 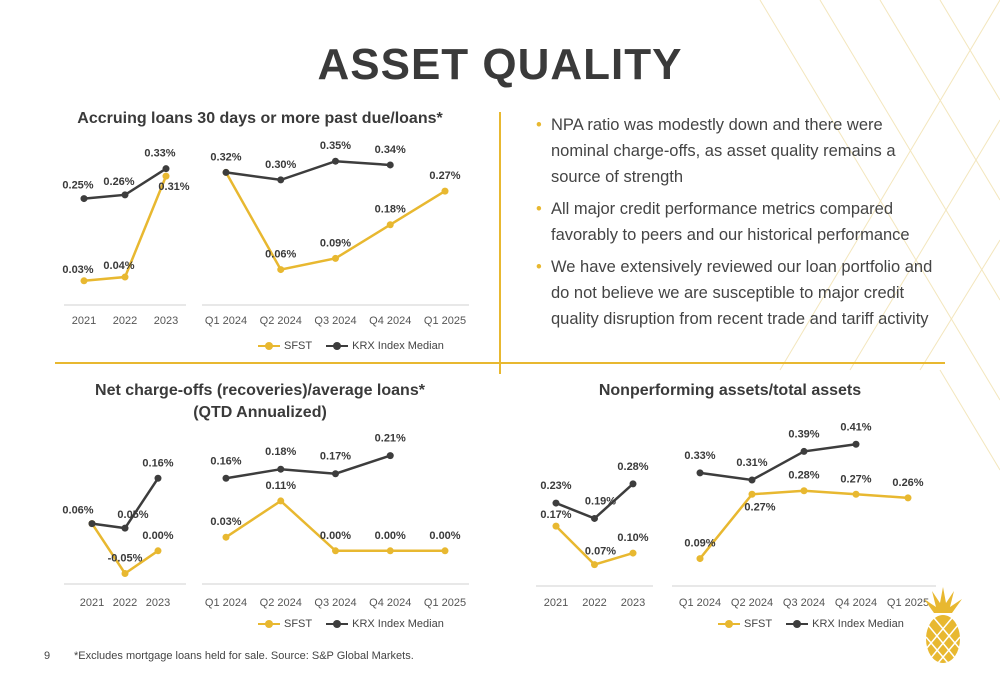 I want to click on data-label: 0.41%, so click(x=855, y=427).